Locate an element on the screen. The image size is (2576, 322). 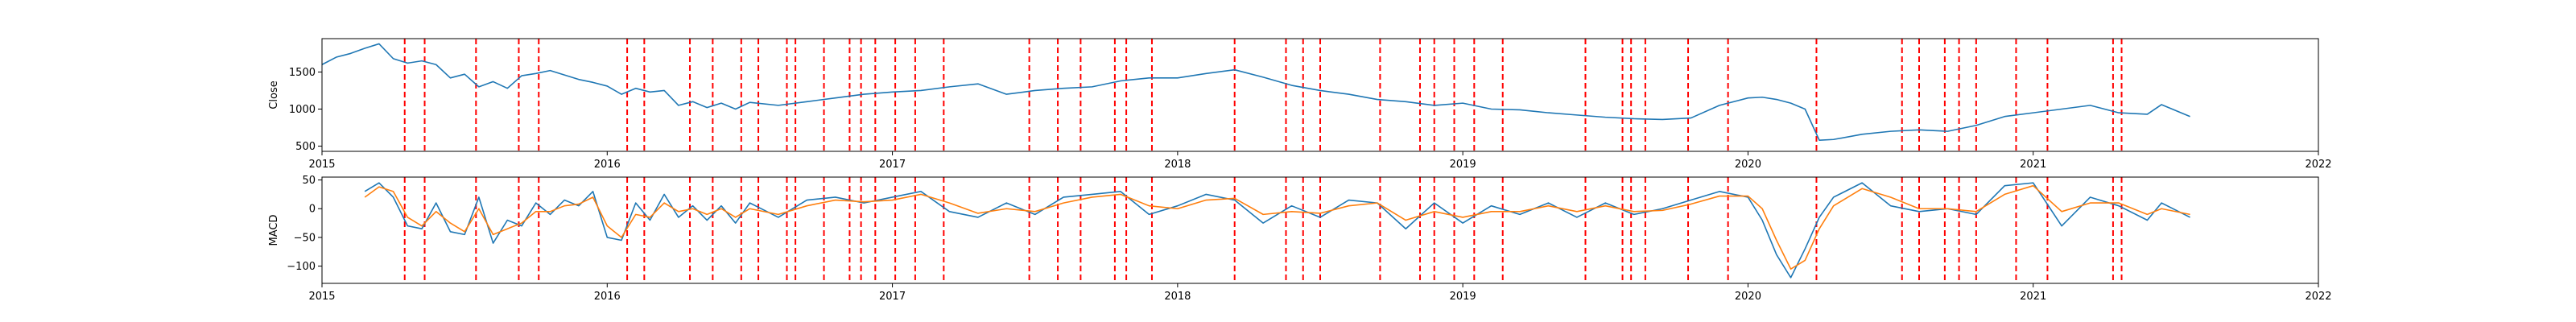
close-x-tick-label: 2022 is located at coordinates (2318, 165).